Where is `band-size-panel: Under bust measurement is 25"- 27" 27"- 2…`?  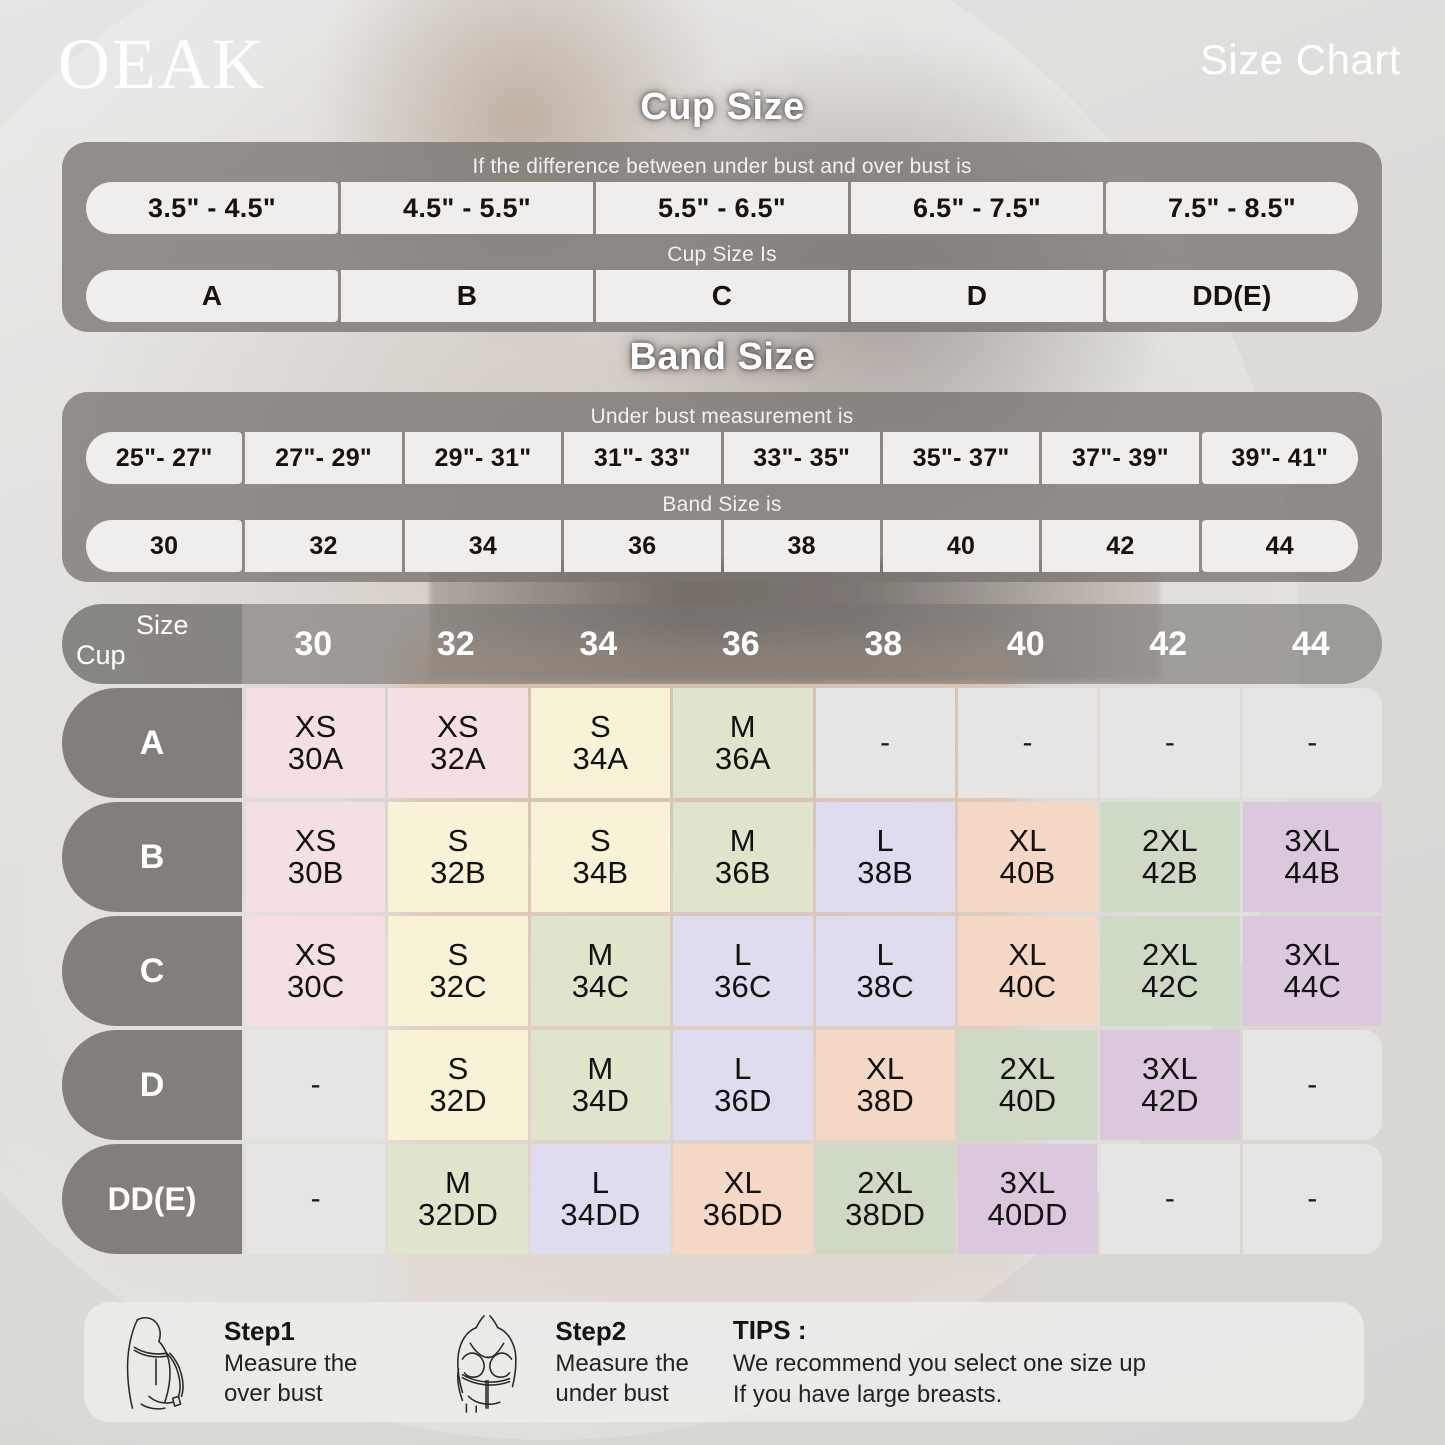 band-size-panel: Under bust measurement is 25"- 27" 27"- 2… is located at coordinates (722, 487).